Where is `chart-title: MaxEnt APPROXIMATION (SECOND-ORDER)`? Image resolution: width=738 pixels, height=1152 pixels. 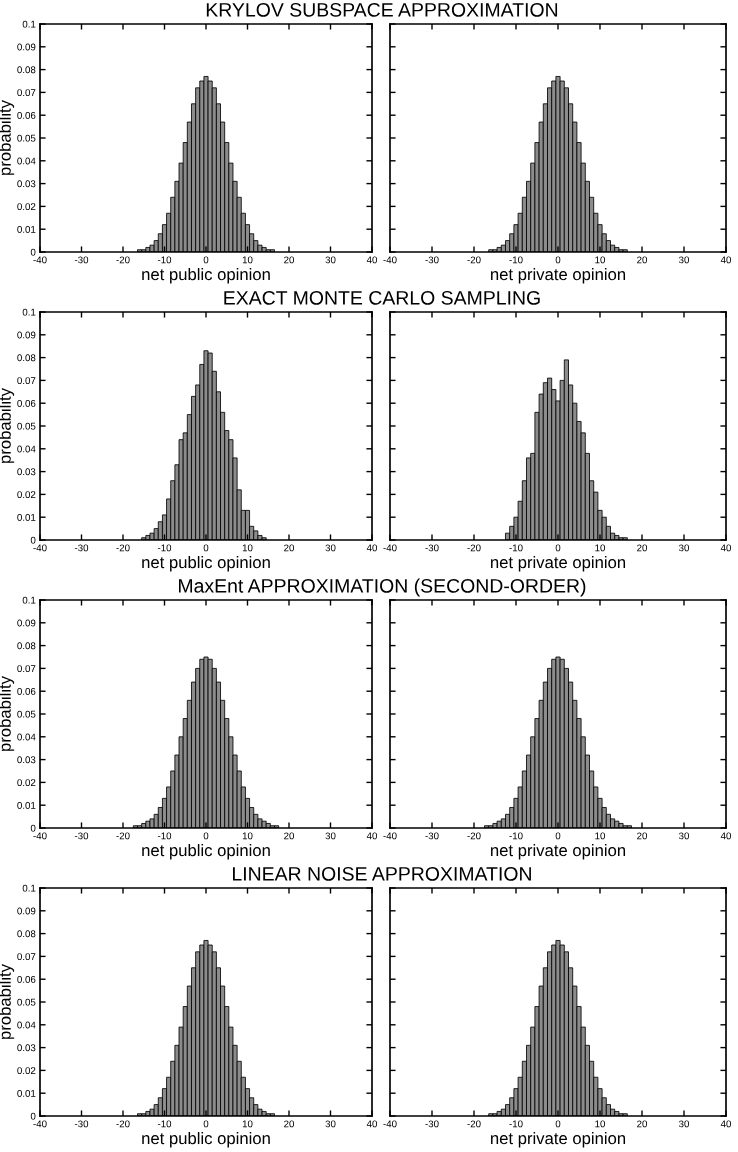 chart-title: MaxEnt APPROXIMATION (SECOND-ORDER) is located at coordinates (382, 587).